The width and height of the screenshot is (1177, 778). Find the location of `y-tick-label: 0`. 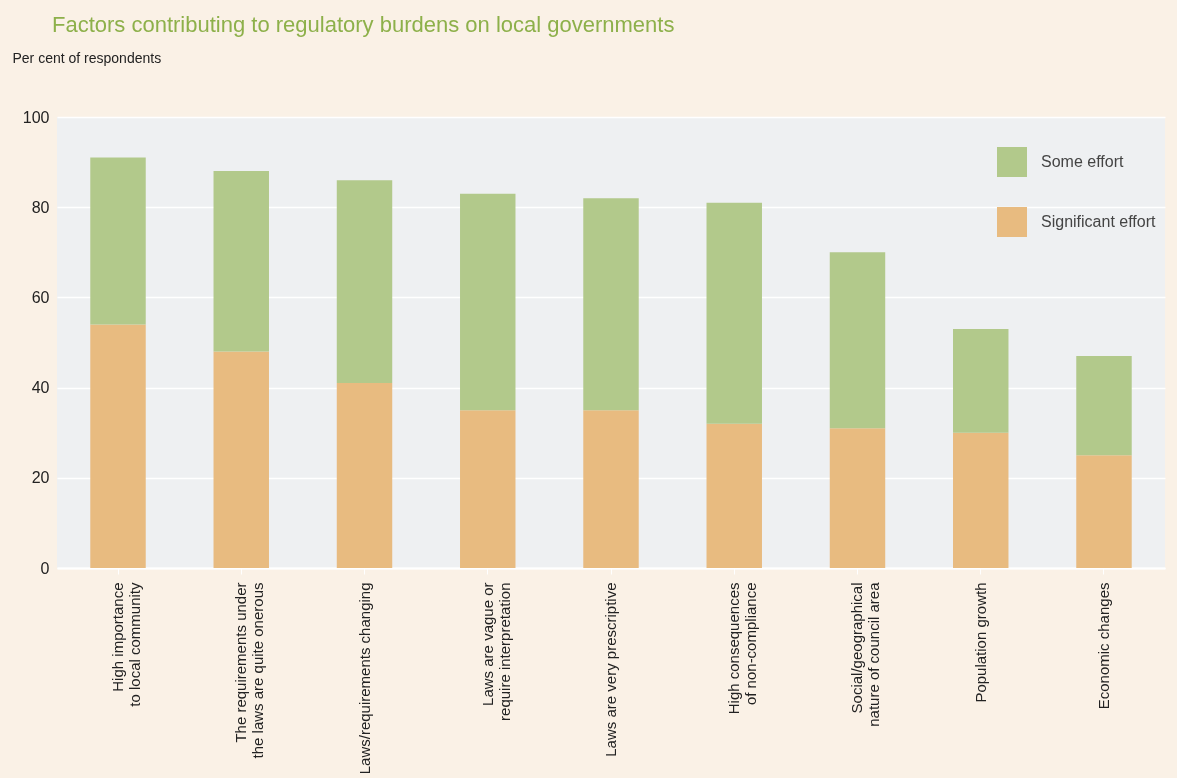

y-tick-label: 0 is located at coordinates (45, 568).